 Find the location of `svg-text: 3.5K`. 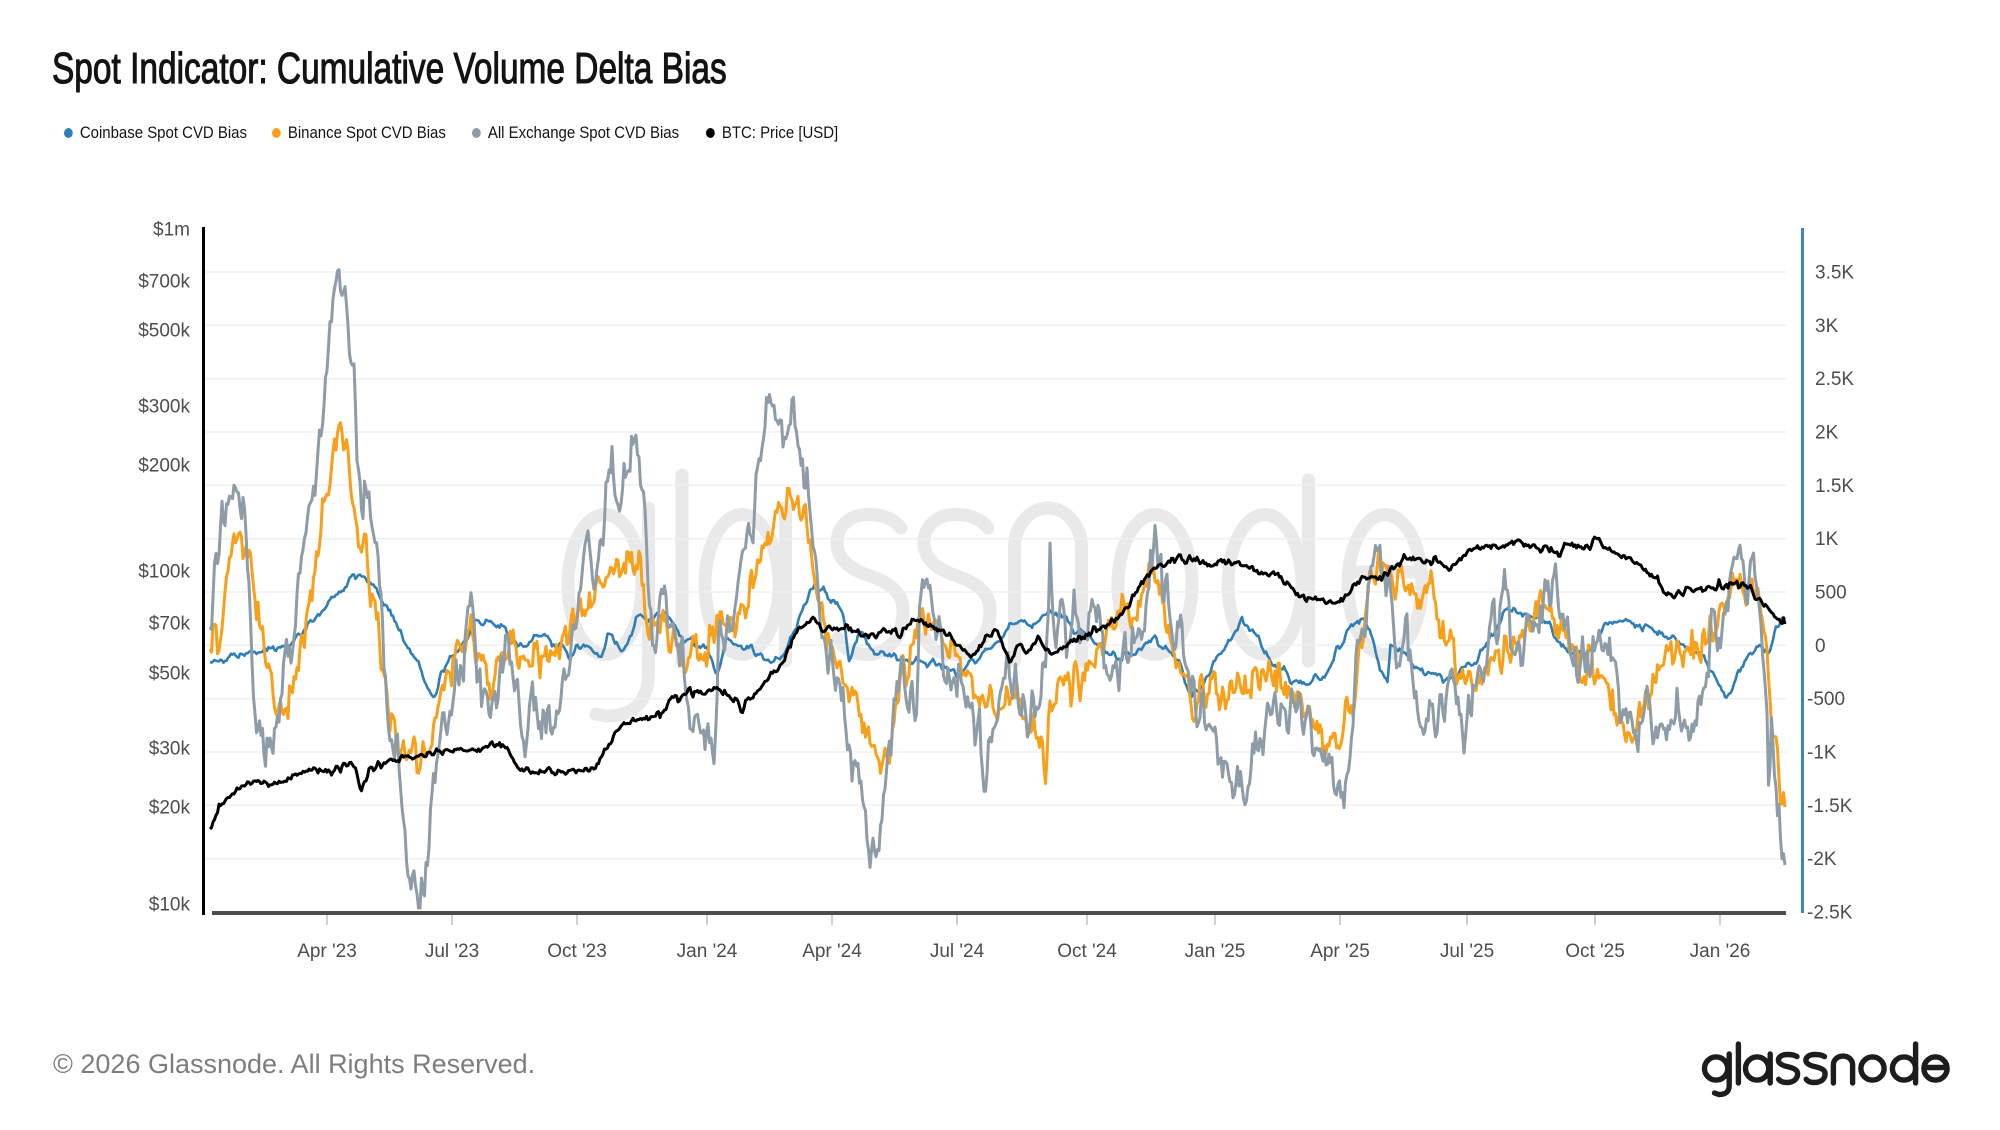

svg-text: 3.5K is located at coordinates (1834, 273).